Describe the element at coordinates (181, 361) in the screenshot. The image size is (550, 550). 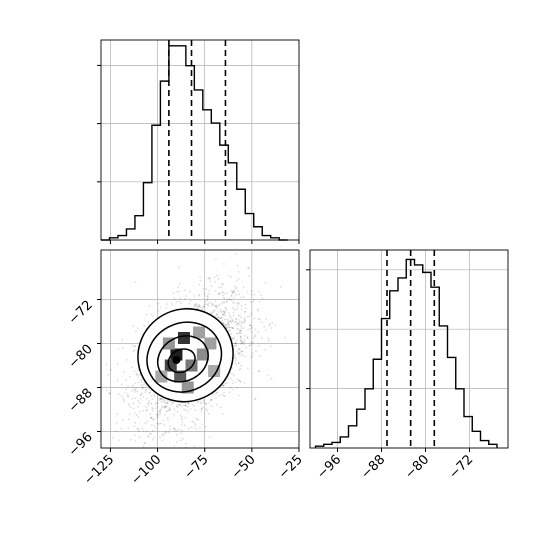
I see `contour-line` at that location.